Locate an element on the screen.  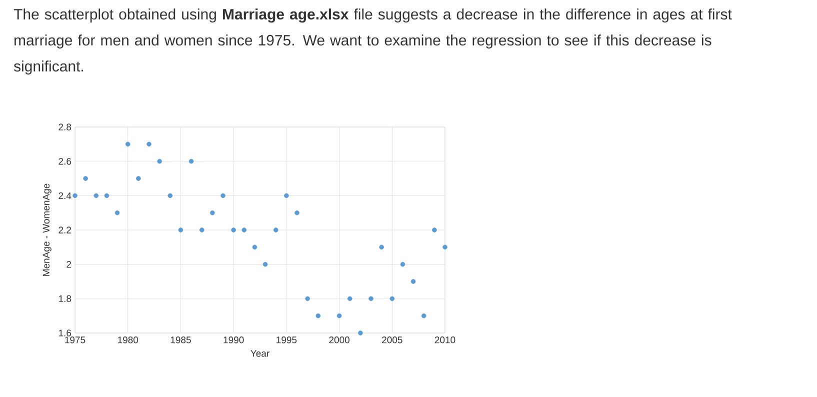
y-tick-label: 2.8 is located at coordinates (65, 127).